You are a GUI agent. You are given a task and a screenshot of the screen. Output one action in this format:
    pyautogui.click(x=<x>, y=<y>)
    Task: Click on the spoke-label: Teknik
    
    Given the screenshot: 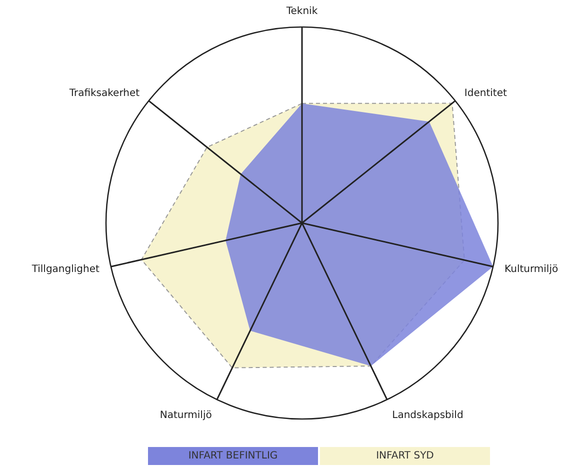 What is the action you would take?
    pyautogui.click(x=301, y=11)
    